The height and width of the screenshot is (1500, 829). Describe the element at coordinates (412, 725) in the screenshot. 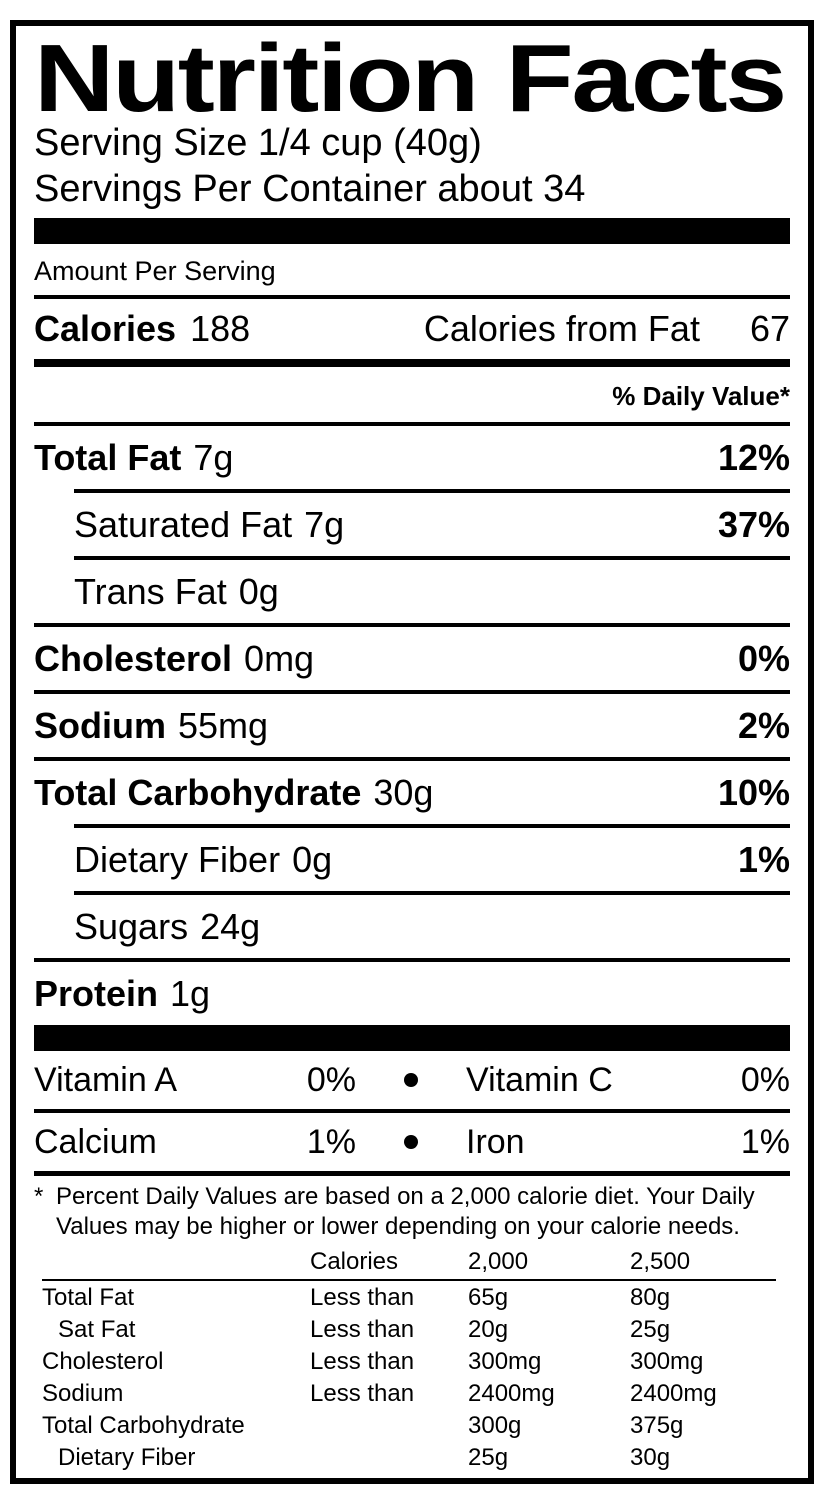

I see `nutrient-row-sodium: Sodium 55mg 2%` at that location.